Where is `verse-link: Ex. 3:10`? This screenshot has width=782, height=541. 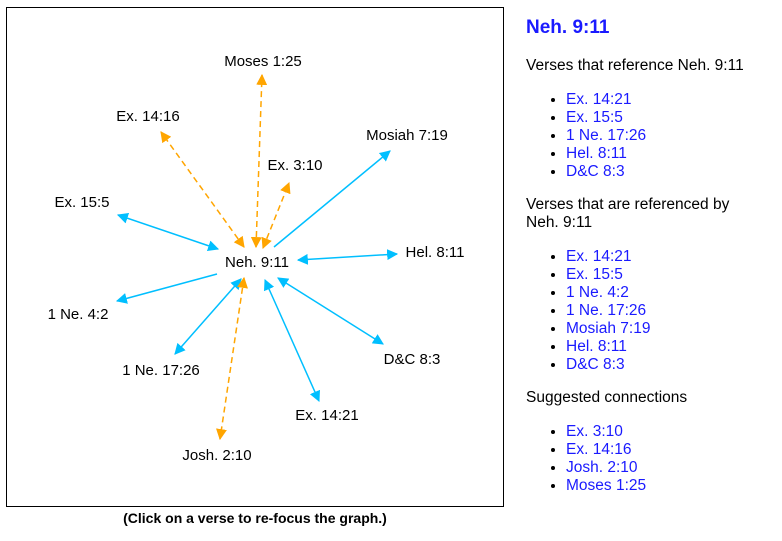 verse-link: Ex. 3:10 is located at coordinates (594, 431).